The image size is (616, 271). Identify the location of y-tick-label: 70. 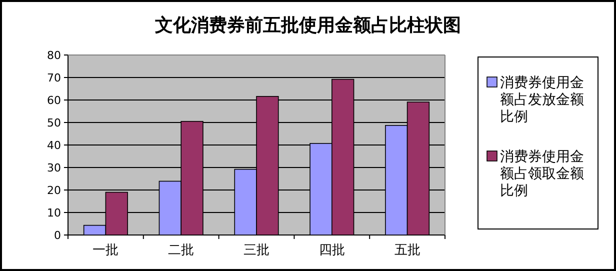
(54, 78).